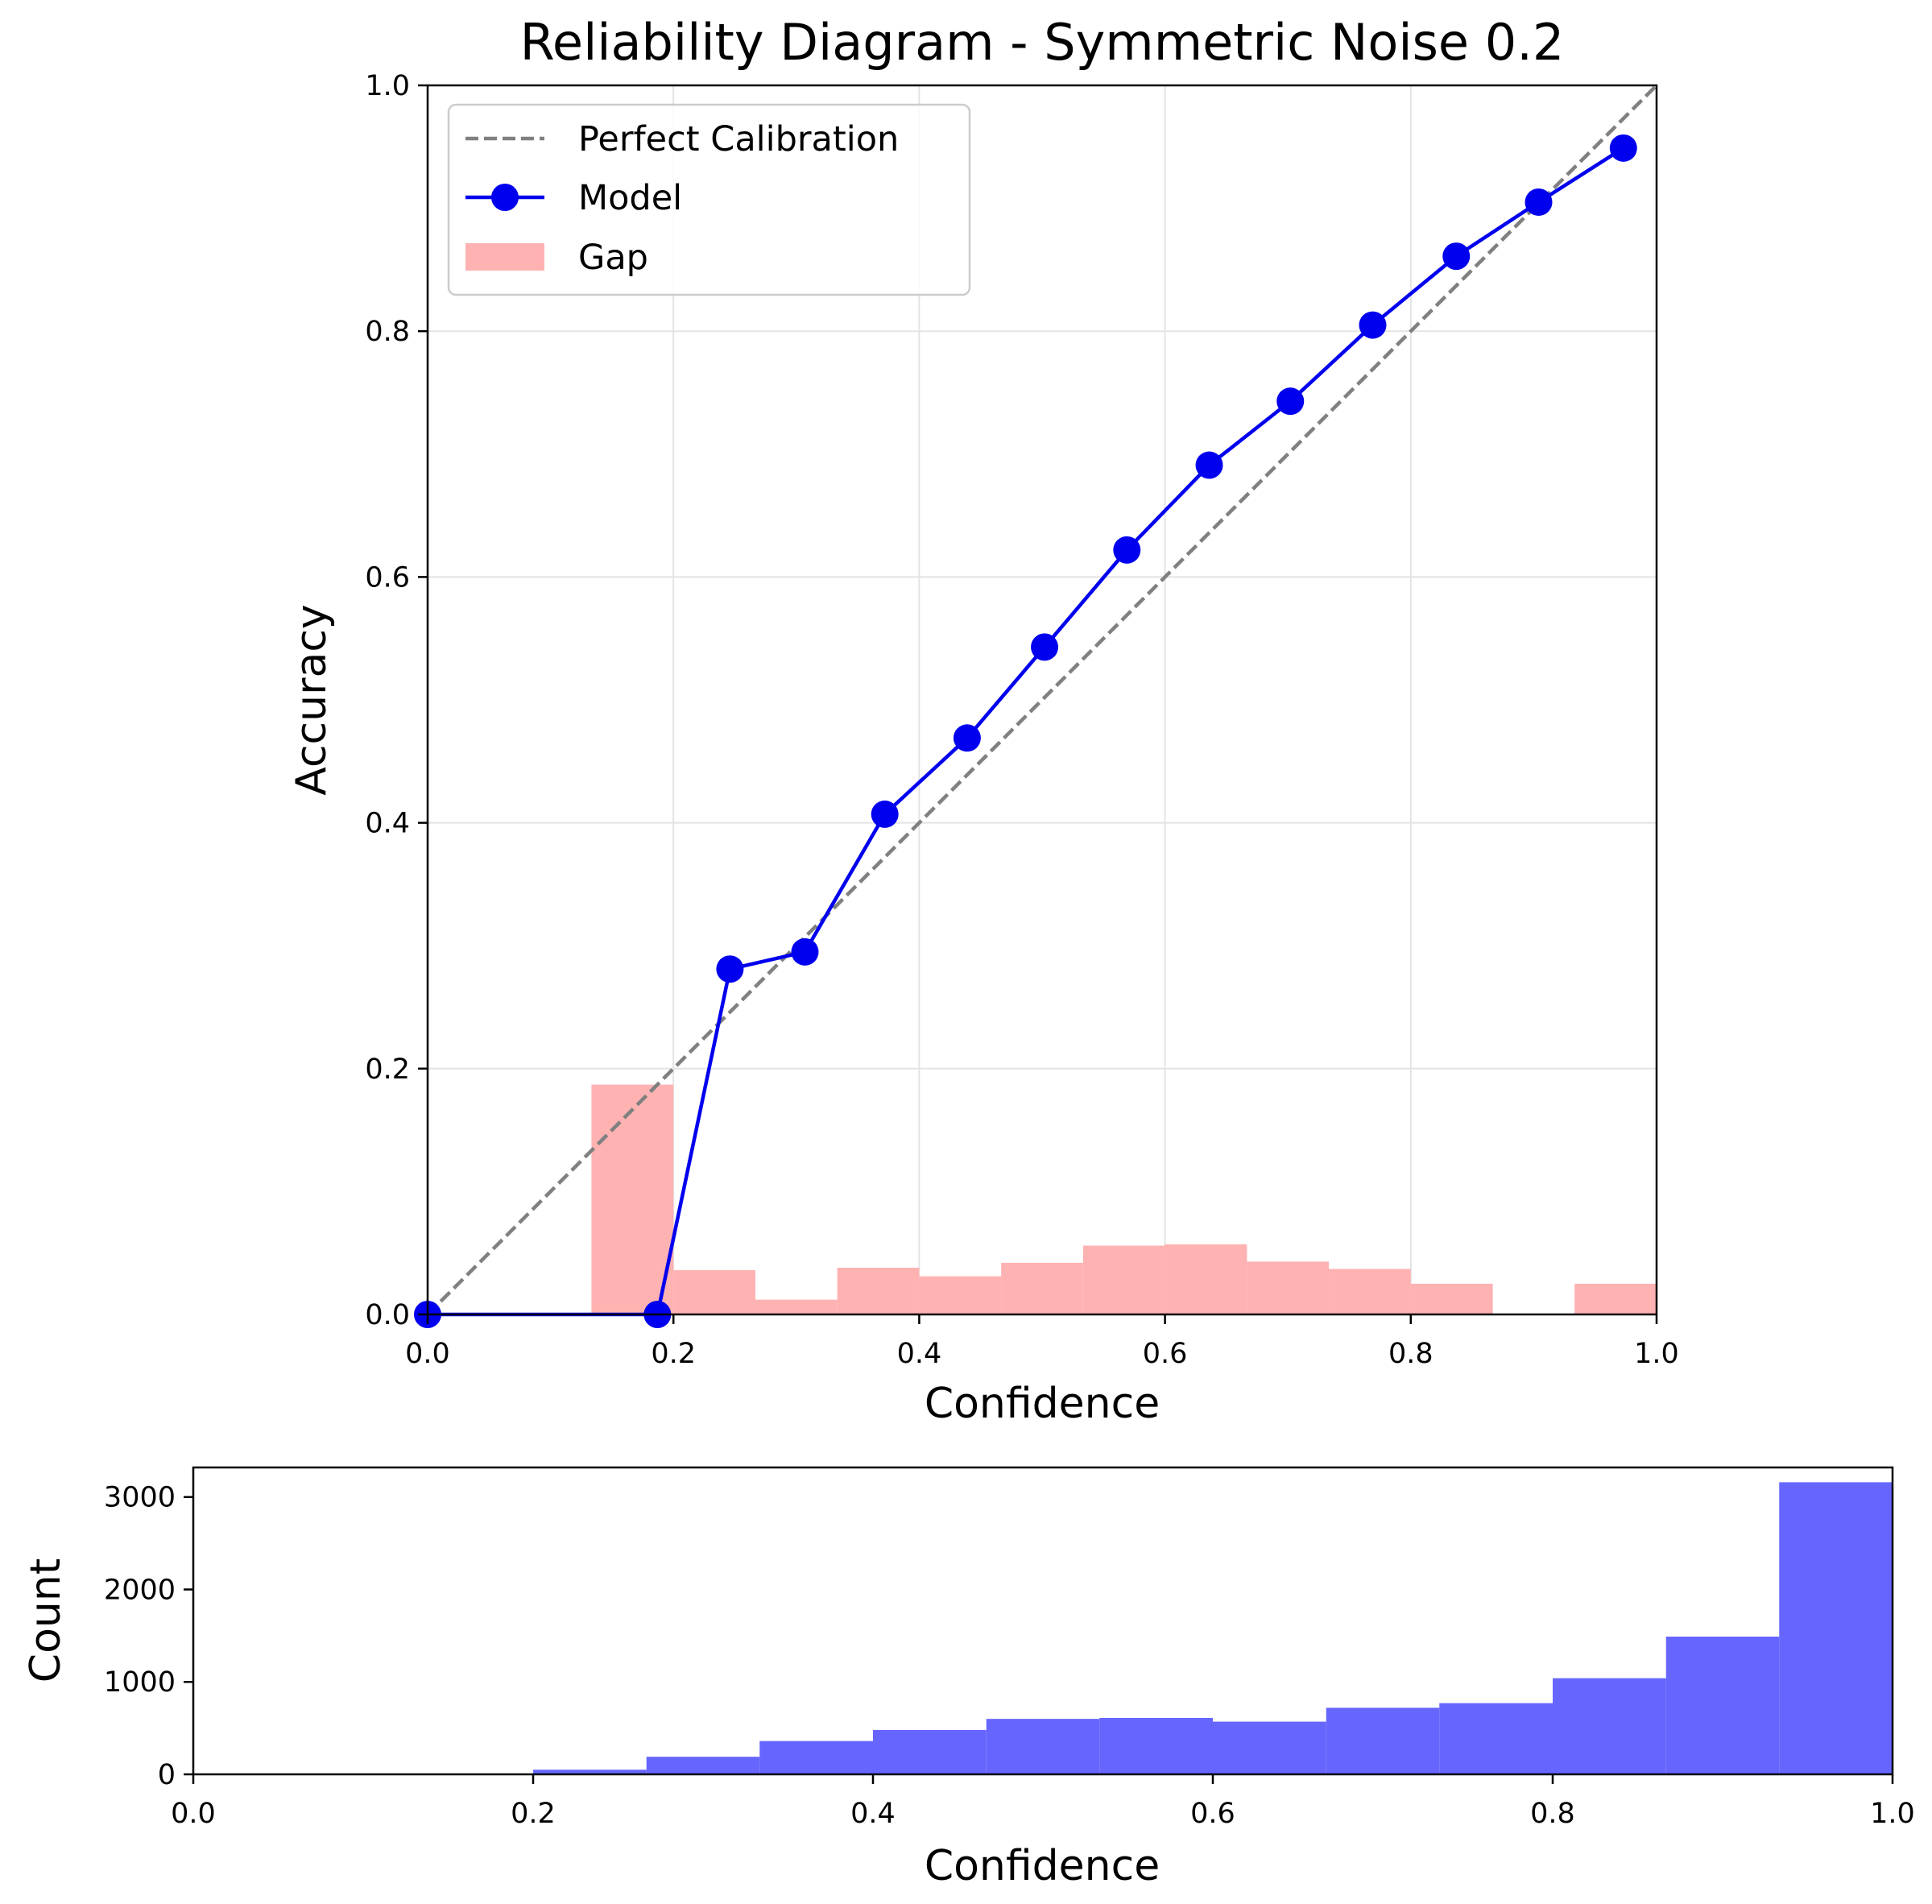  Describe the element at coordinates (613, 258) in the screenshot. I see `legend-label-gap: Gap` at that location.